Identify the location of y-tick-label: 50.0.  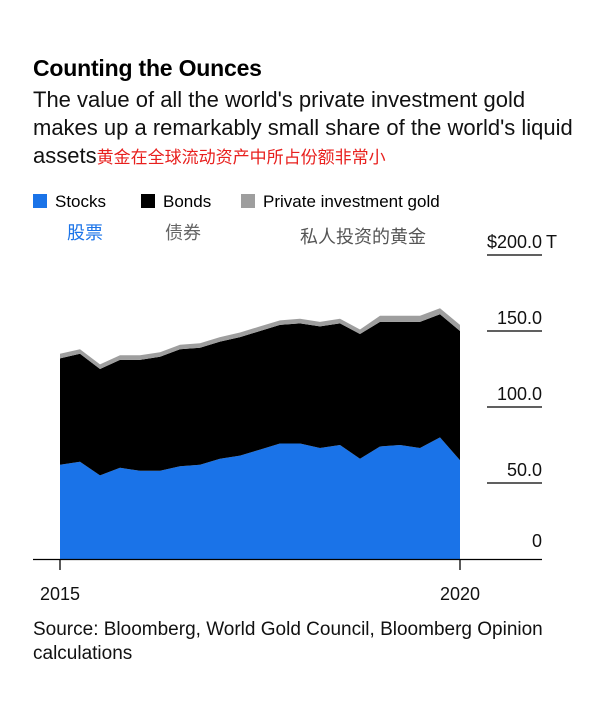
(524, 470).